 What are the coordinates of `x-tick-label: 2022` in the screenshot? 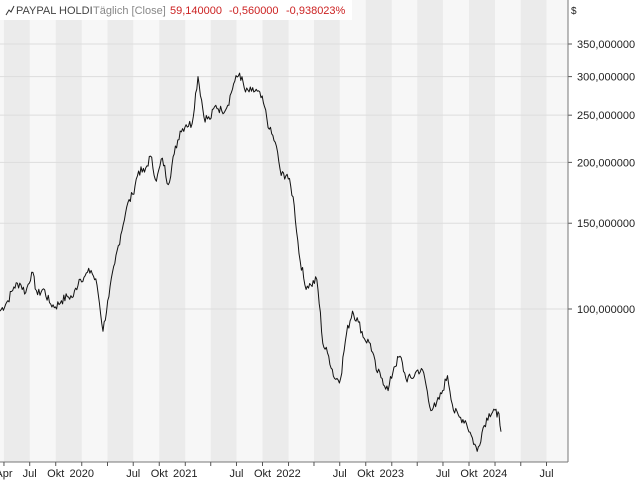 It's located at (288, 474).